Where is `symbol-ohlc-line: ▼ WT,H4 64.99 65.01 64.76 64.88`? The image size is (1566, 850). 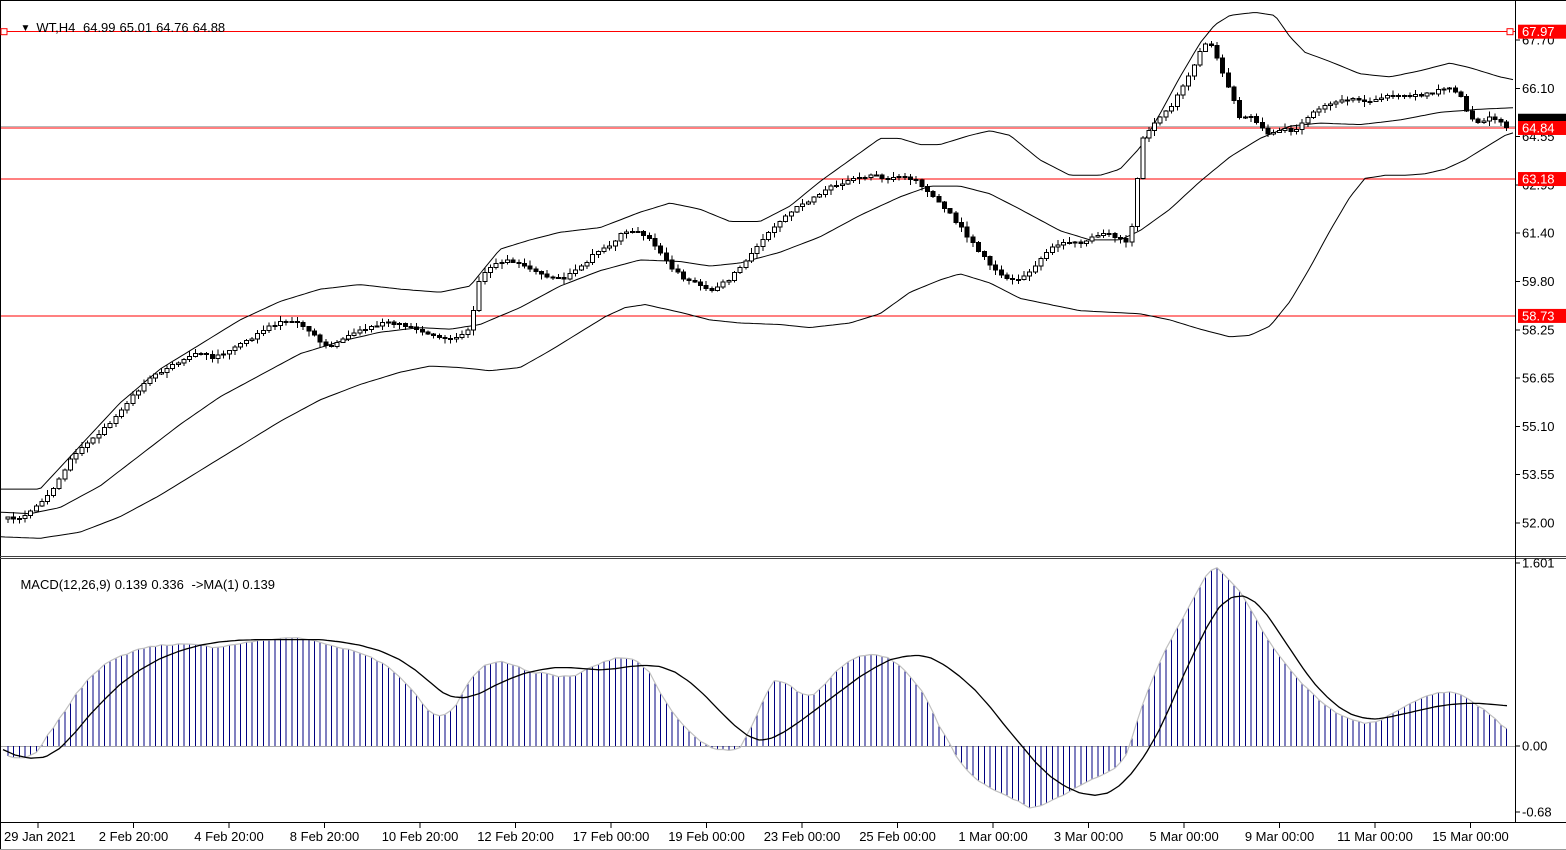
symbol-ohlc-line: ▼ WT,H4 64.99 65.01 64.76 64.88 is located at coordinates (115, 27).